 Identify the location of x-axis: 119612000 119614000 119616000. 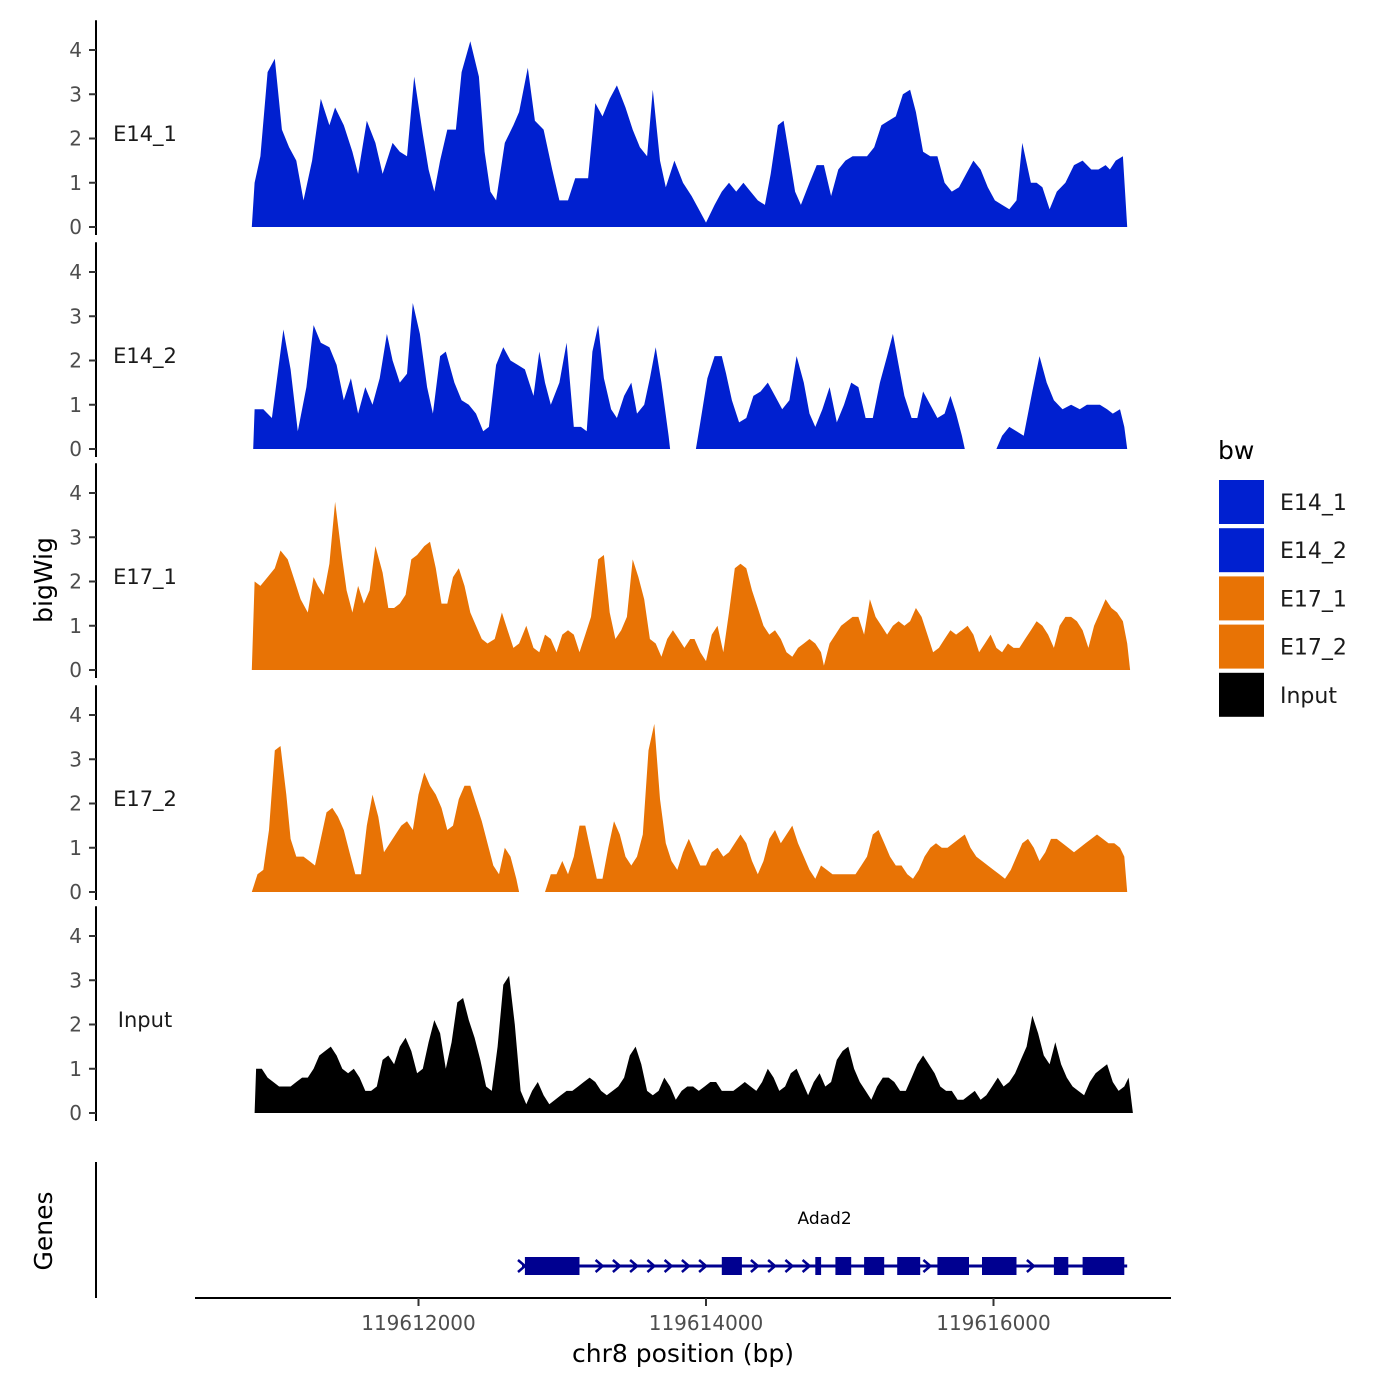
(683, 1316).